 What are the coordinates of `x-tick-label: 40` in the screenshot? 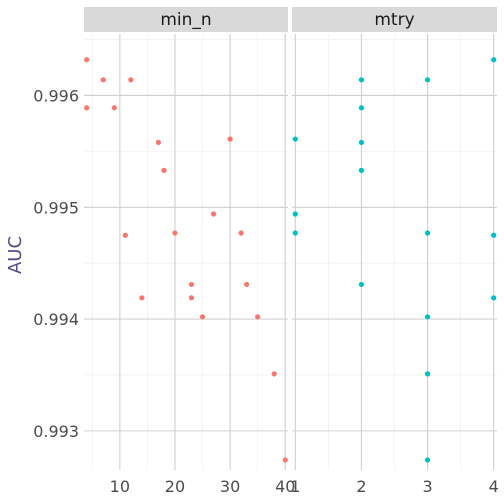 It's located at (285, 486).